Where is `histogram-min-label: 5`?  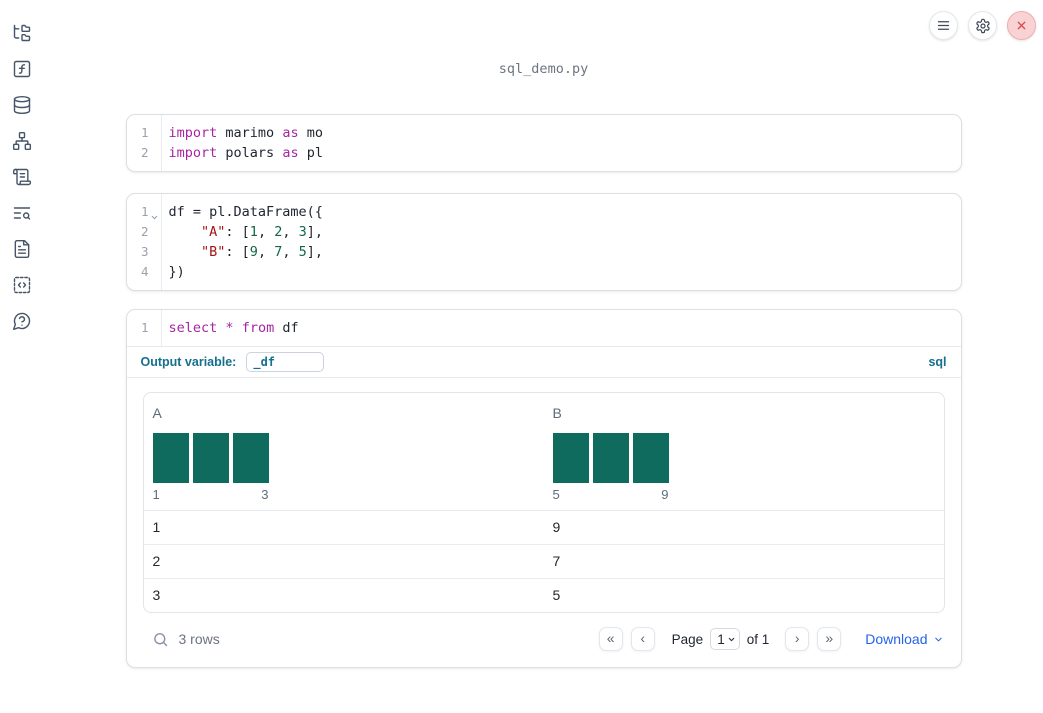
histogram-min-label: 5 is located at coordinates (556, 494).